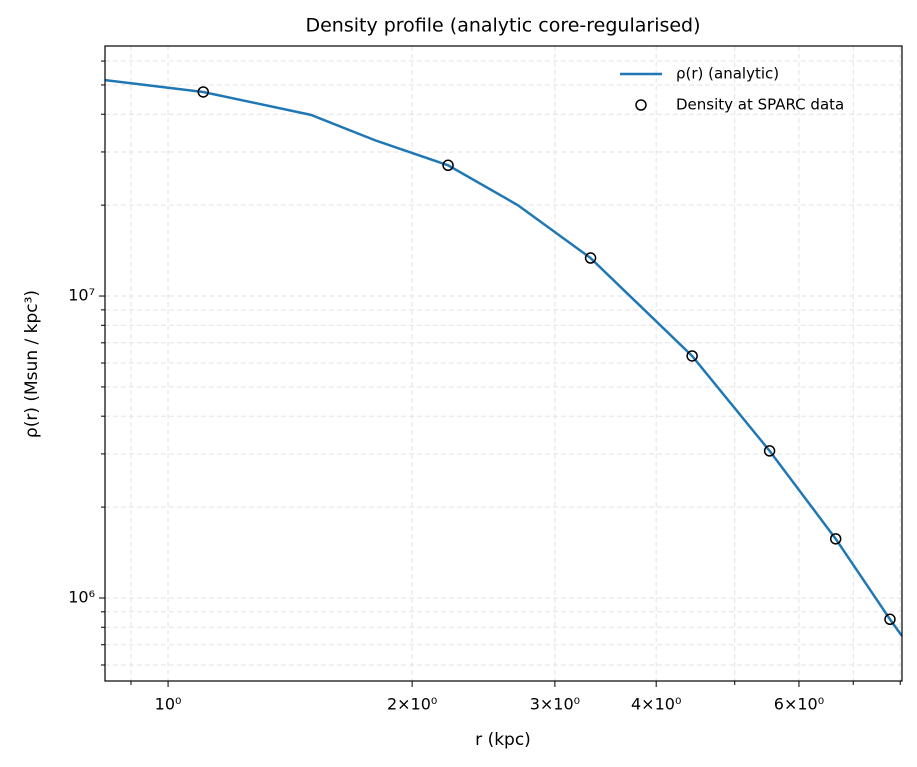  Describe the element at coordinates (81, 596) in the screenshot. I see `y-tick-label: 10⁶` at that location.